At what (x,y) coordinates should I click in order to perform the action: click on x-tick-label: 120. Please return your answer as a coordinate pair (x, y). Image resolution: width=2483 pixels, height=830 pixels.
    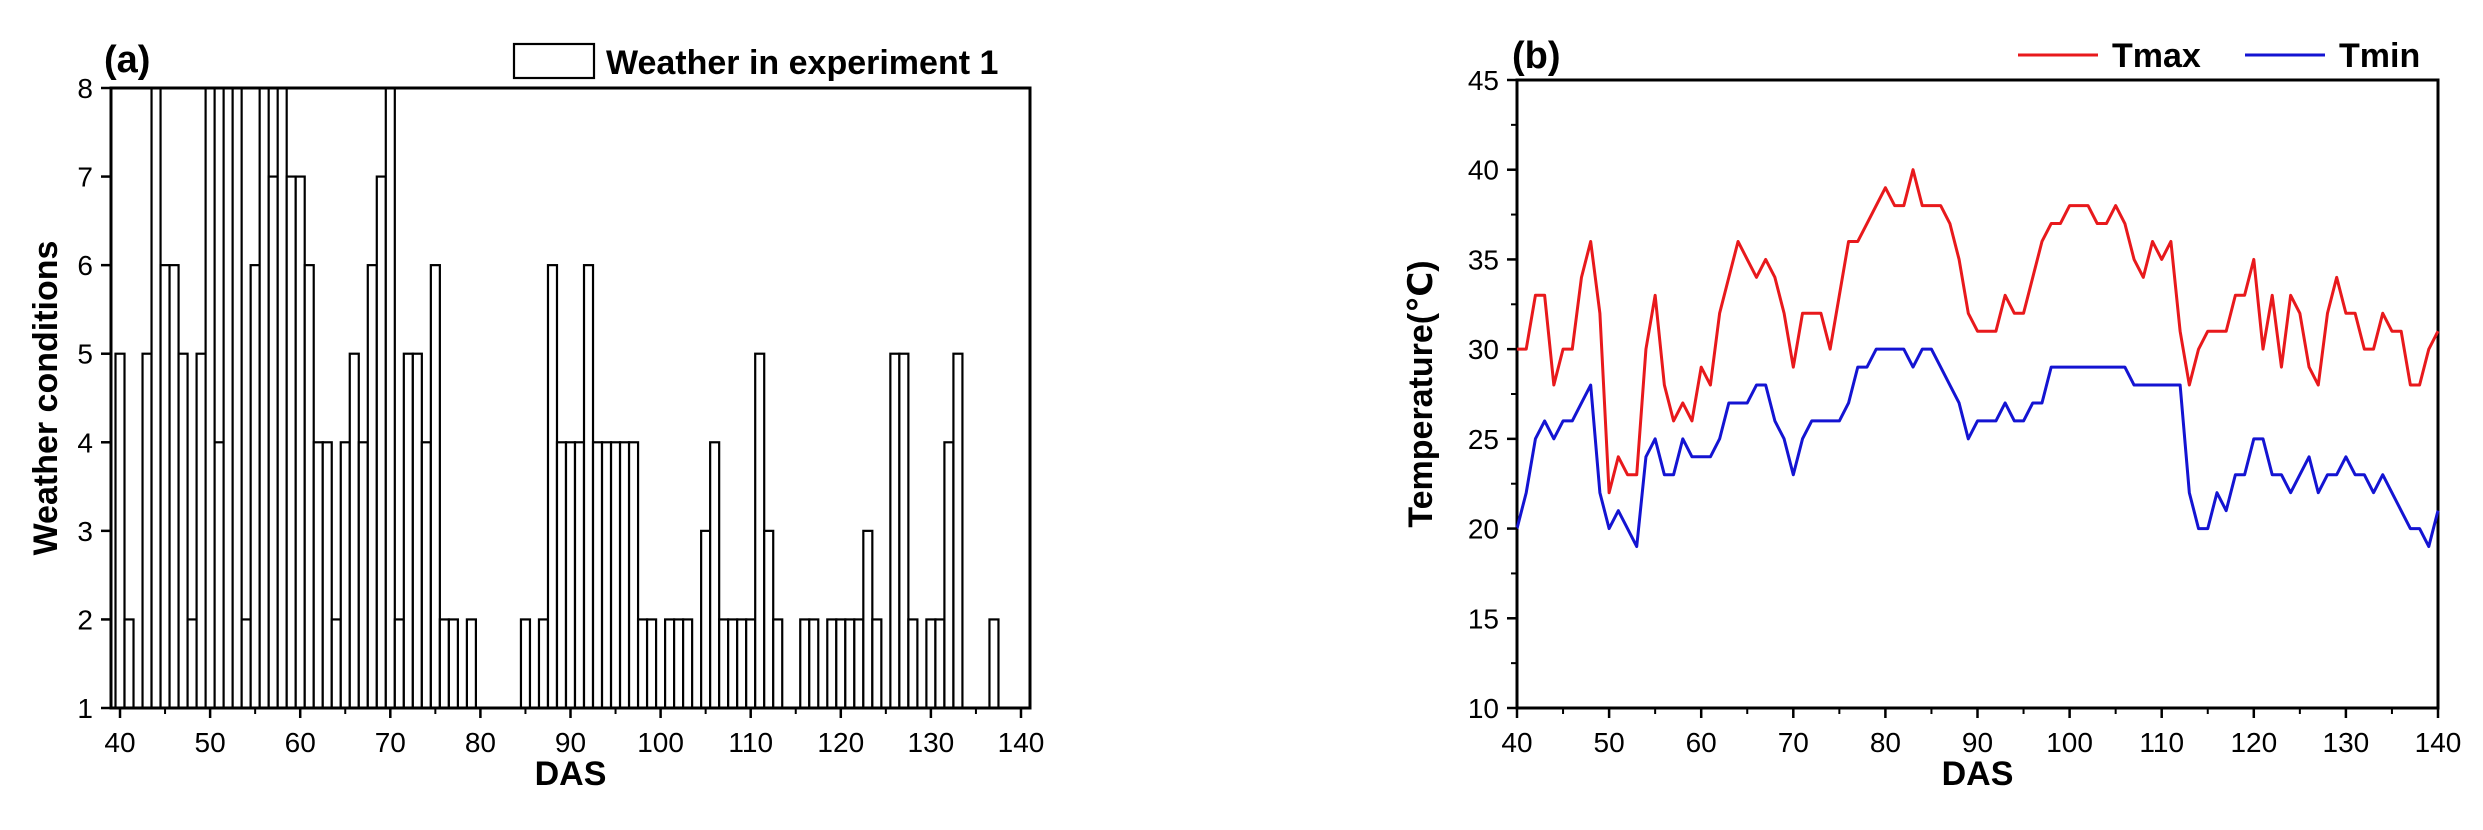
    Looking at the image, I should click on (2253, 742).